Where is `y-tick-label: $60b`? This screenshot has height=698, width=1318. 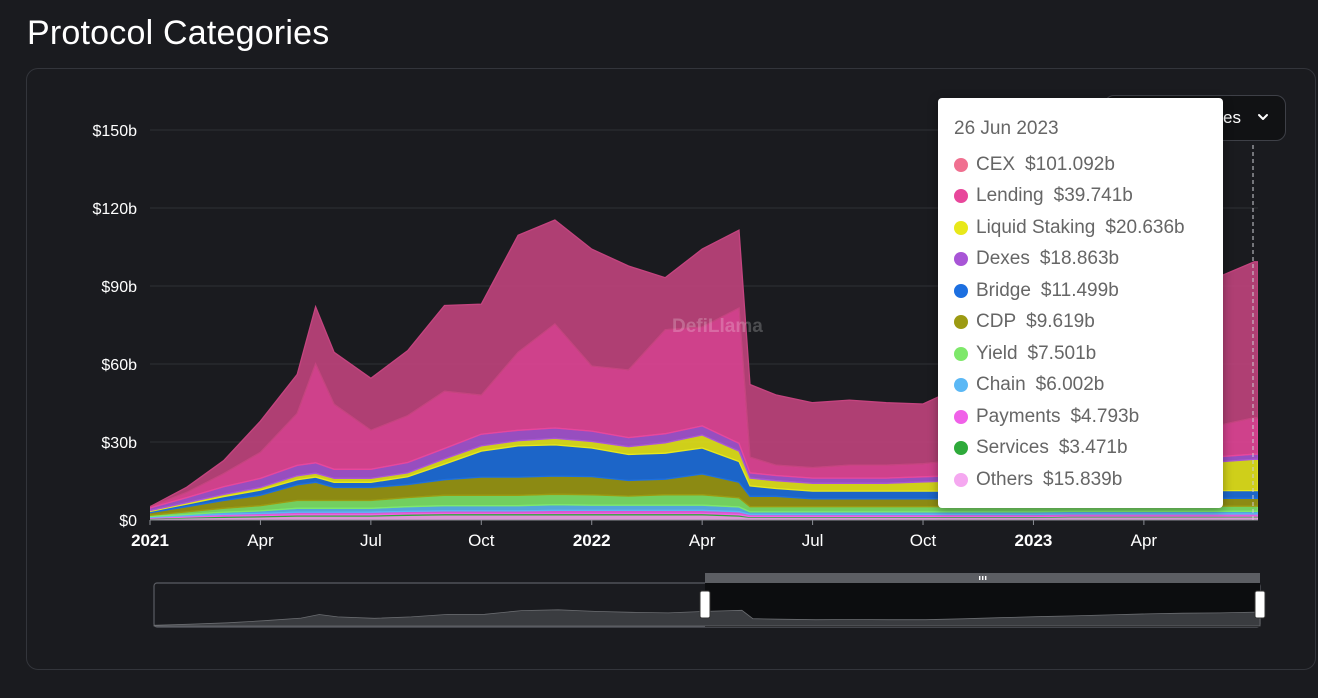
y-tick-label: $60b is located at coordinates (119, 365).